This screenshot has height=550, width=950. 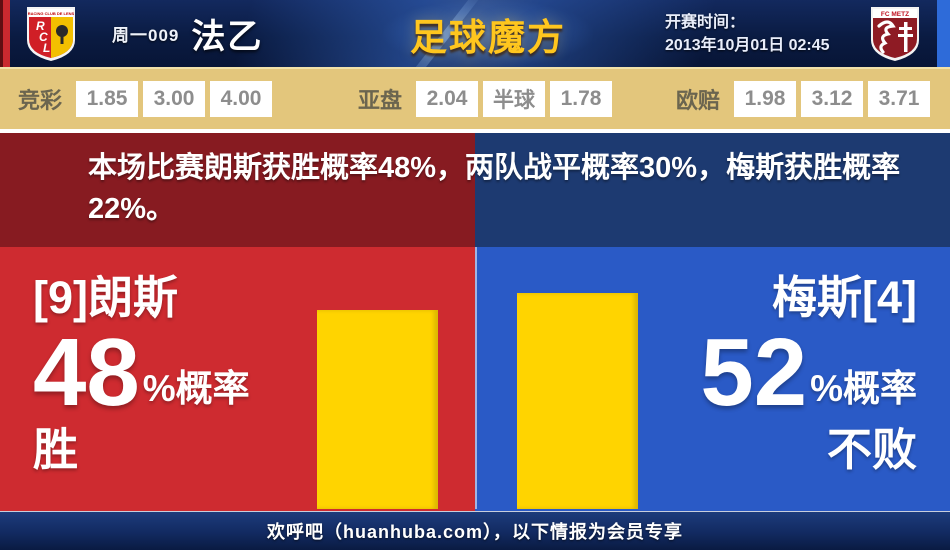 What do you see at coordinates (447, 99) in the screenshot?
I see `yapan-home-odds: 2.04` at bounding box center [447, 99].